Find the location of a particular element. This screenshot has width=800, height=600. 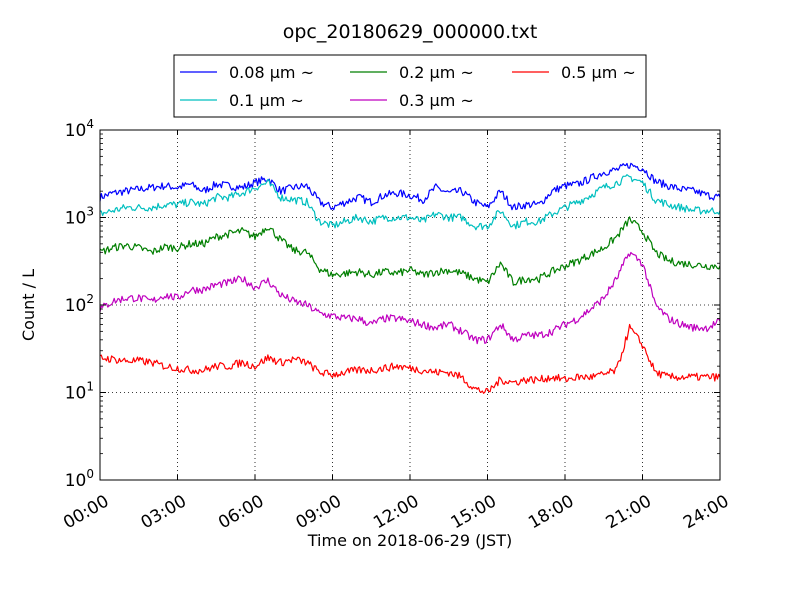

x-axis-label: Time on 2018-06-29 (JST) is located at coordinates (409, 540).